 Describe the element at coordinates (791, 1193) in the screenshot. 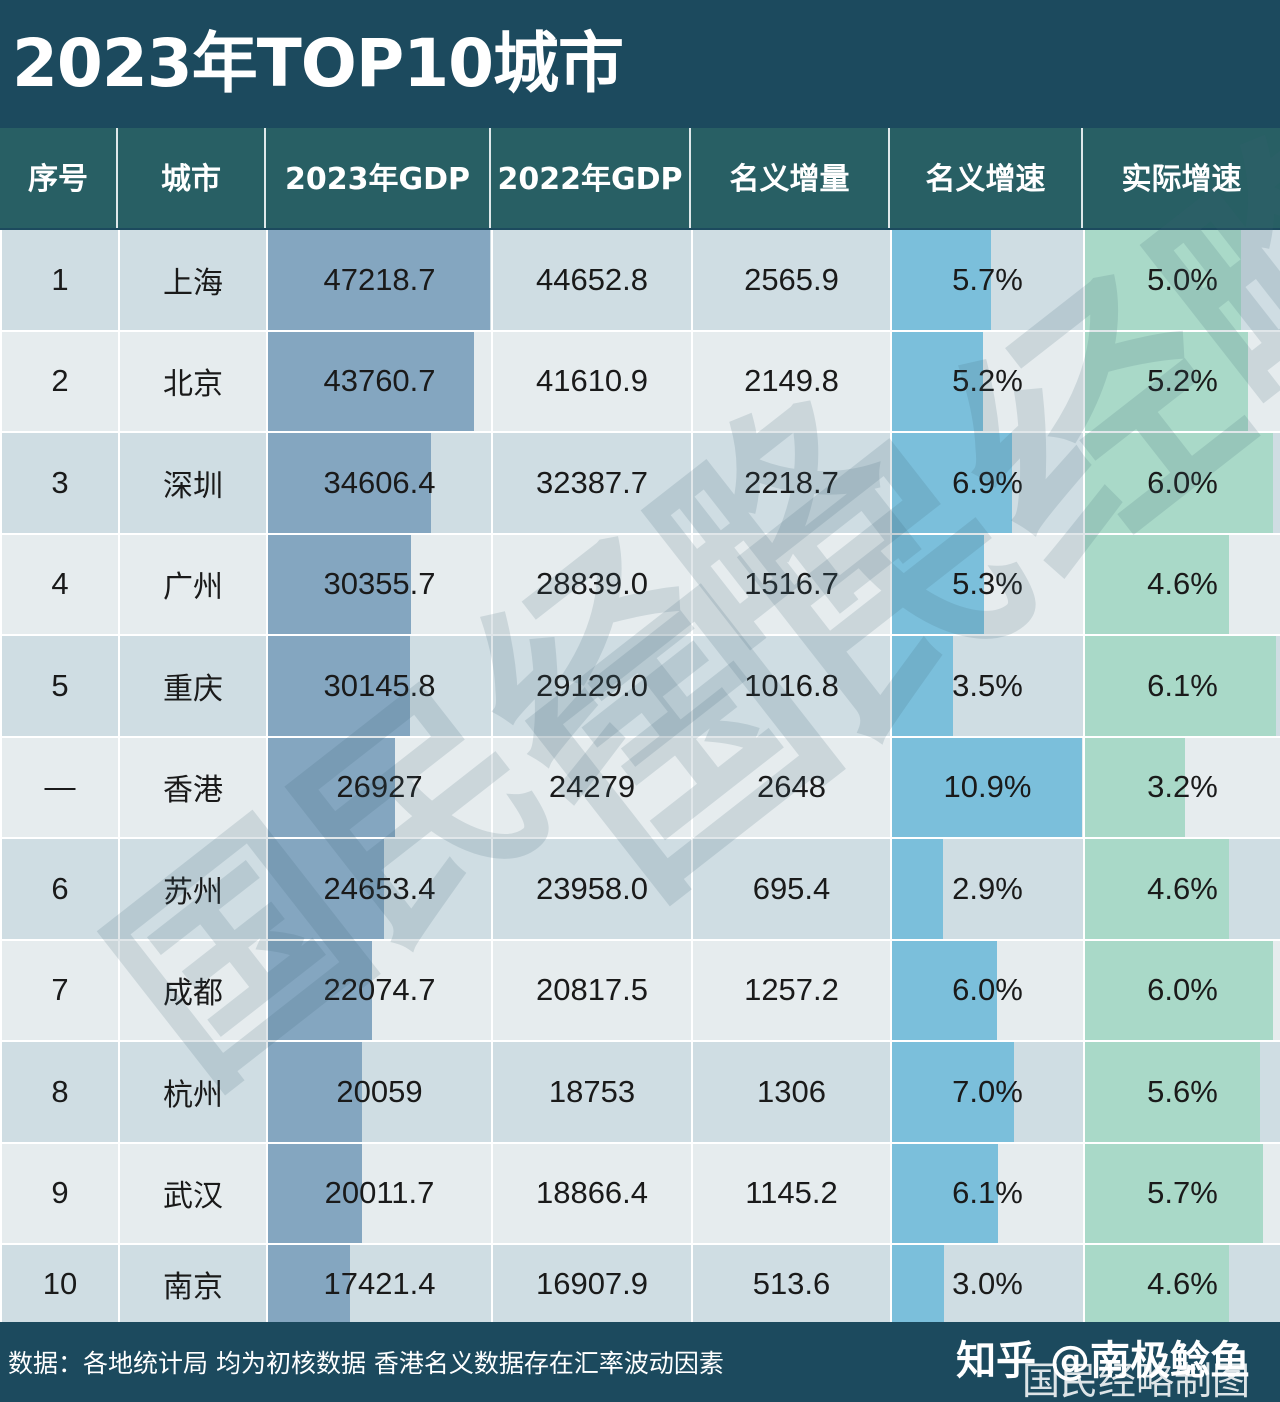

I see `nominal-increase-cell: 1145.2` at that location.